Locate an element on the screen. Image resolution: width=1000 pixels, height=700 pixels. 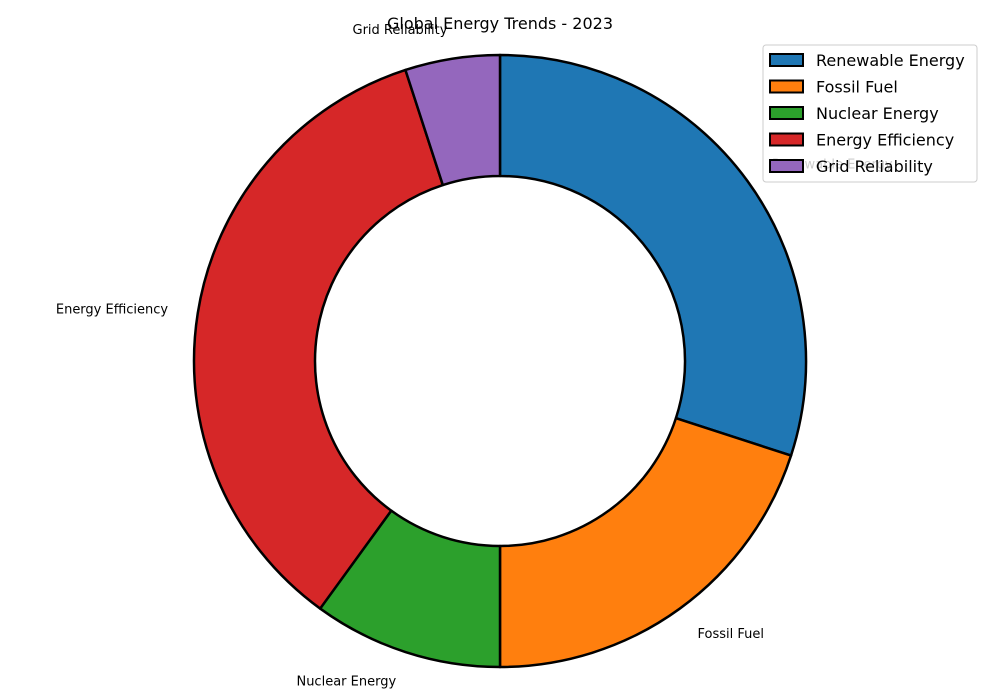
legend-swatch-grid-reliability is located at coordinates (786, 166).